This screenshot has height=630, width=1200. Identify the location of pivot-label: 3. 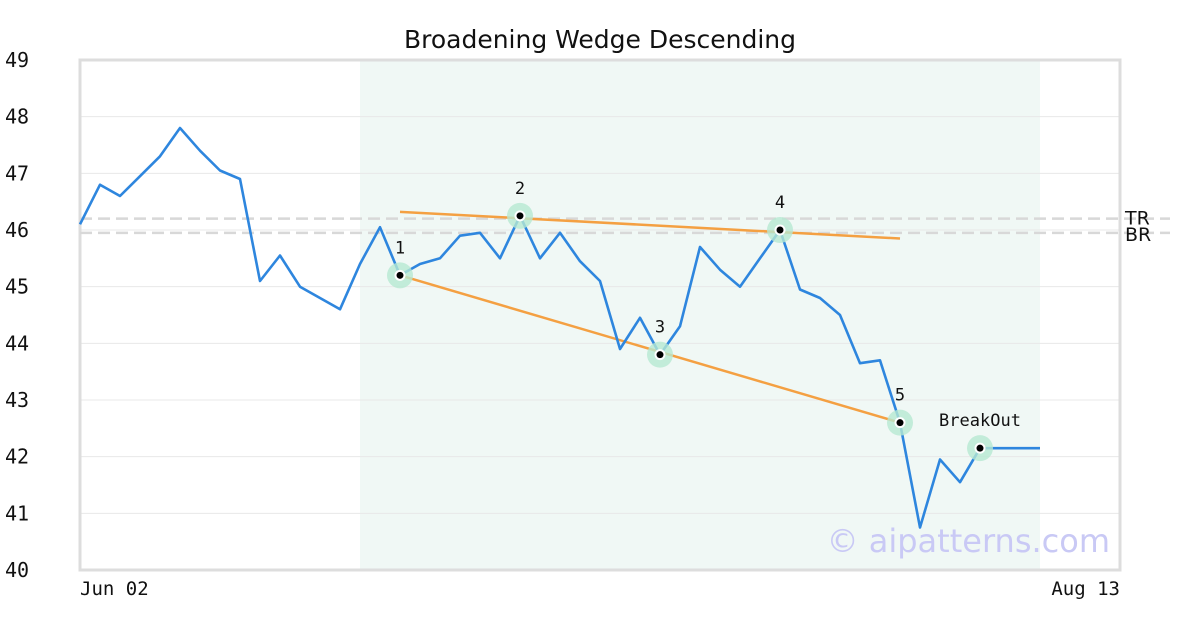
(660, 328).